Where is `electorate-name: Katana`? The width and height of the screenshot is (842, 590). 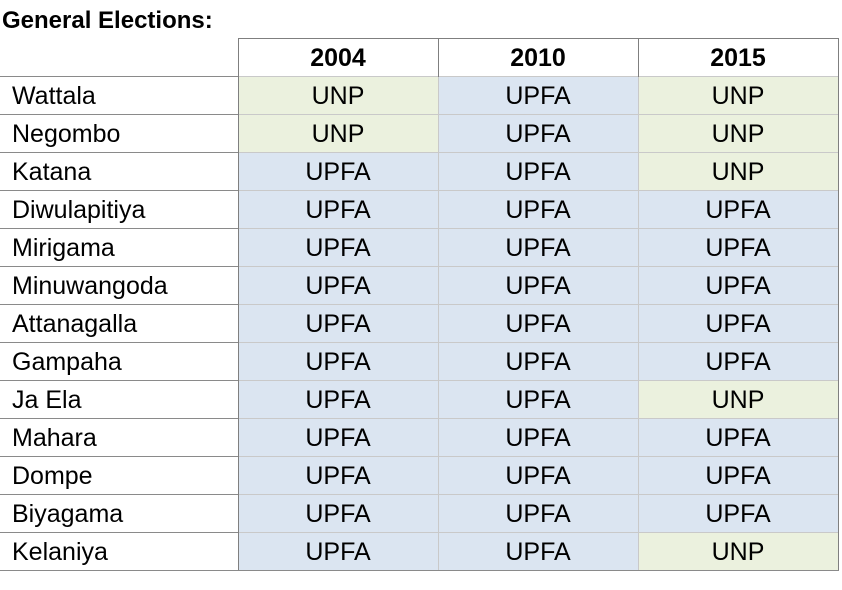
electorate-name: Katana is located at coordinates (119, 171).